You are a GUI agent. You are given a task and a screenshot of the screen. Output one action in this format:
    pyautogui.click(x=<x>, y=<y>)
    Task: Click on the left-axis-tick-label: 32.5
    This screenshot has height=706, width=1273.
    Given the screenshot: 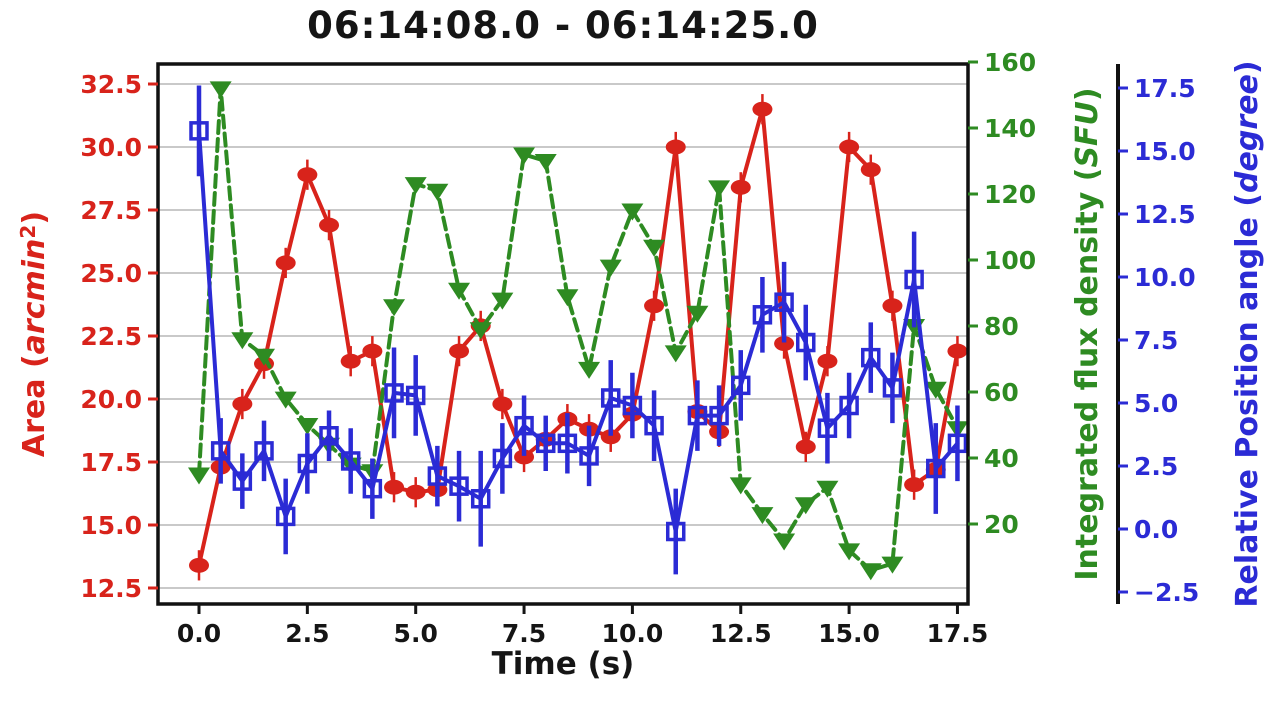 What is the action you would take?
    pyautogui.click(x=111, y=84)
    